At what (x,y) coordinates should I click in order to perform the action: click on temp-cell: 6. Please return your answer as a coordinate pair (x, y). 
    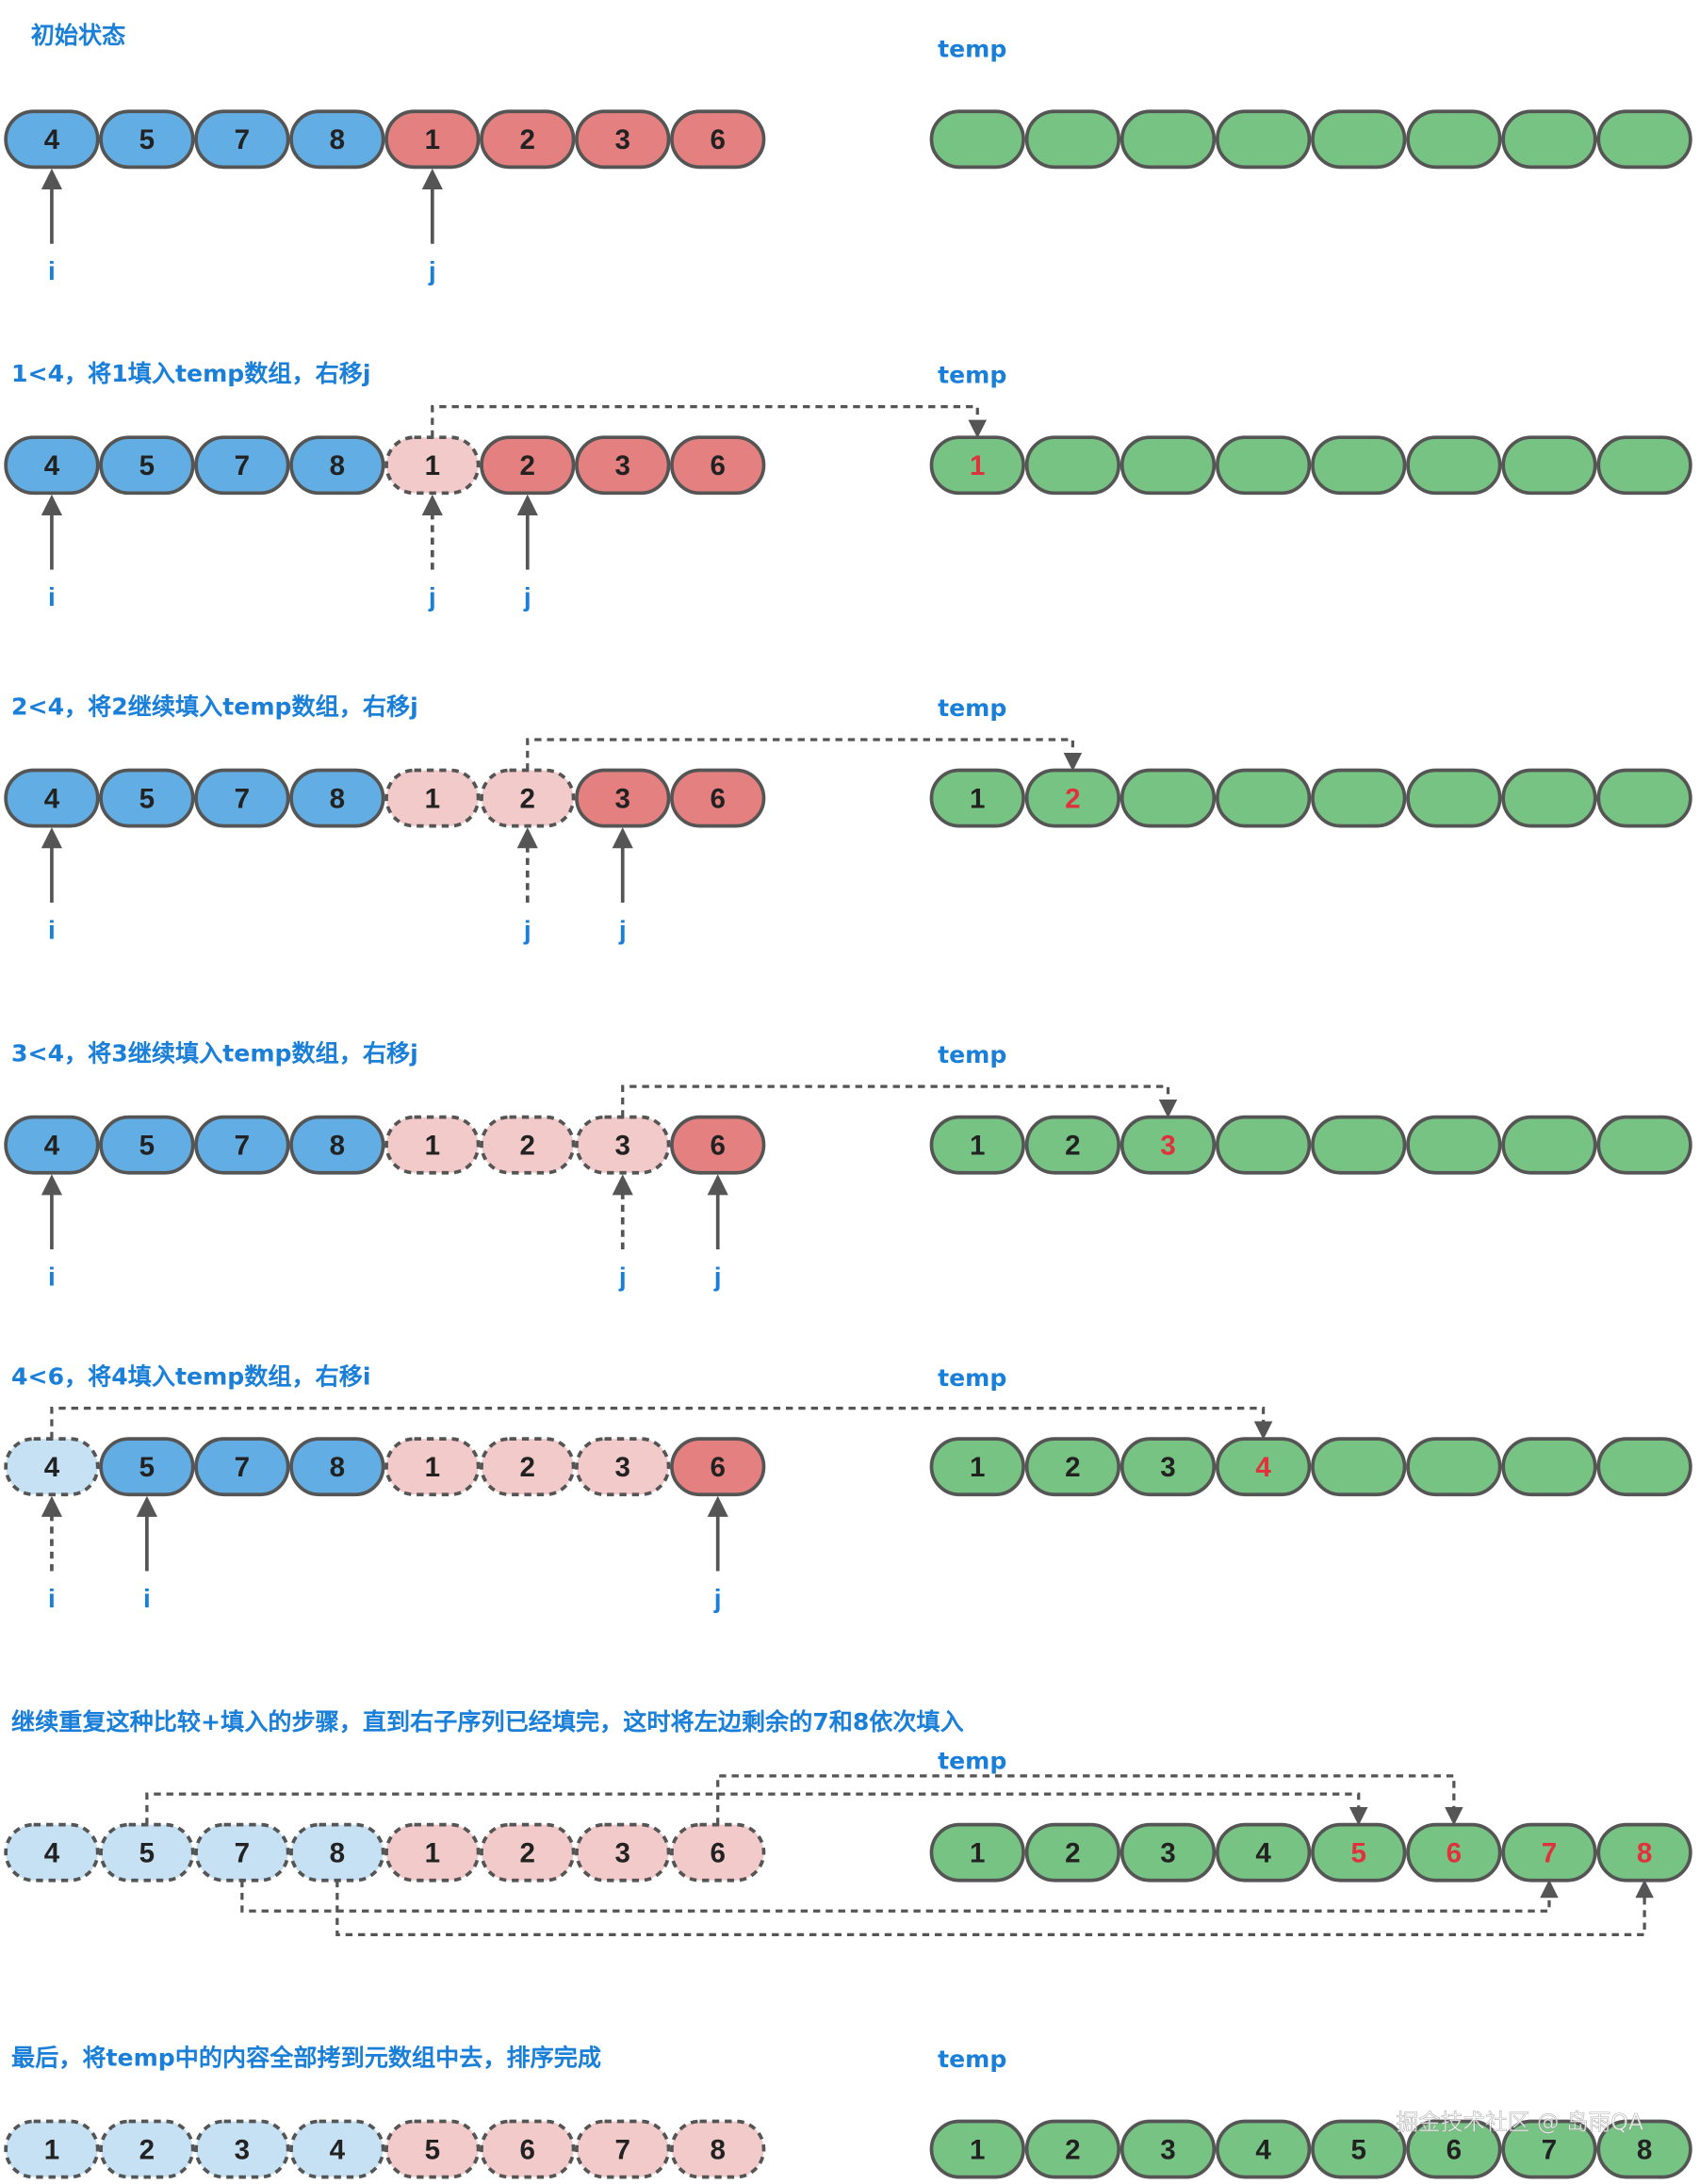
    Looking at the image, I should click on (1454, 1852).